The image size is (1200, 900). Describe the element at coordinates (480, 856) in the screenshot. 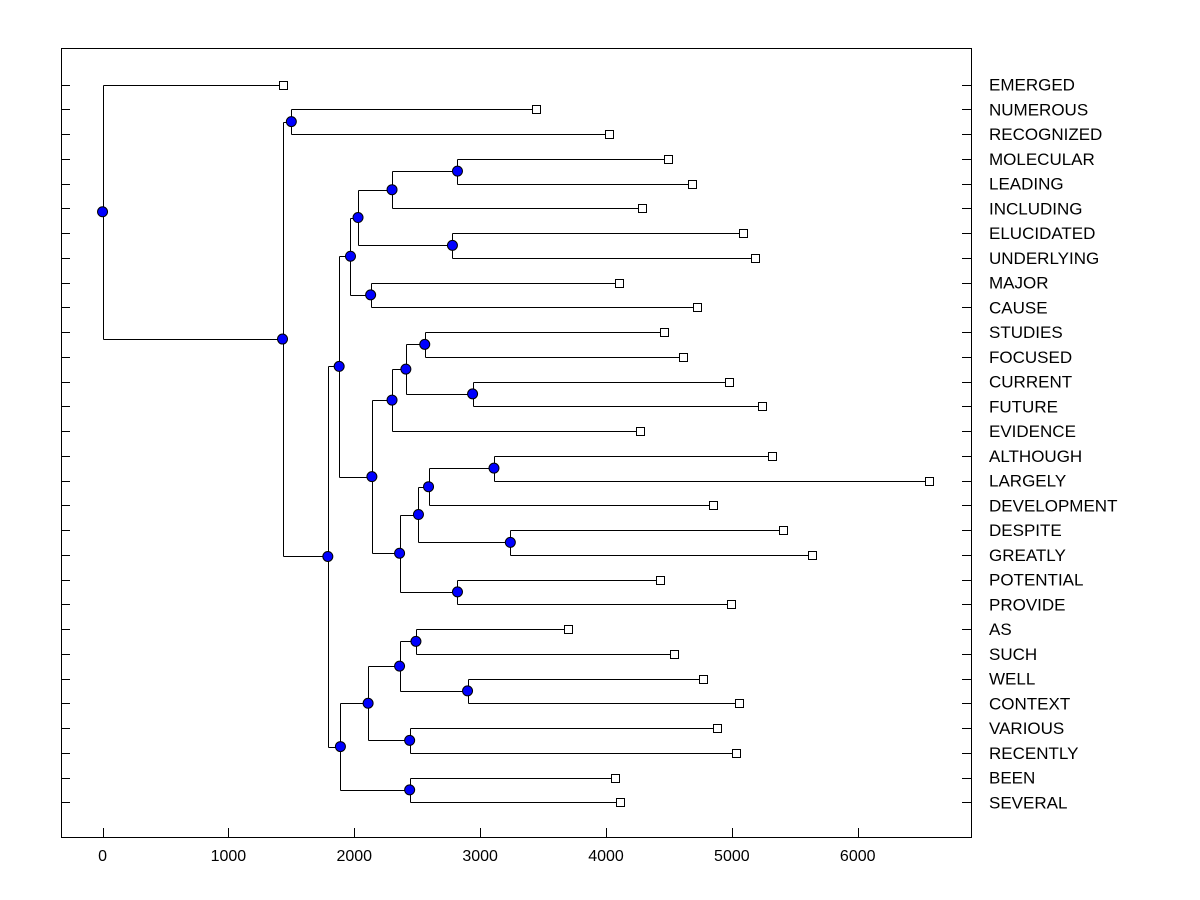

I see `x-tick-label: 3000` at that location.